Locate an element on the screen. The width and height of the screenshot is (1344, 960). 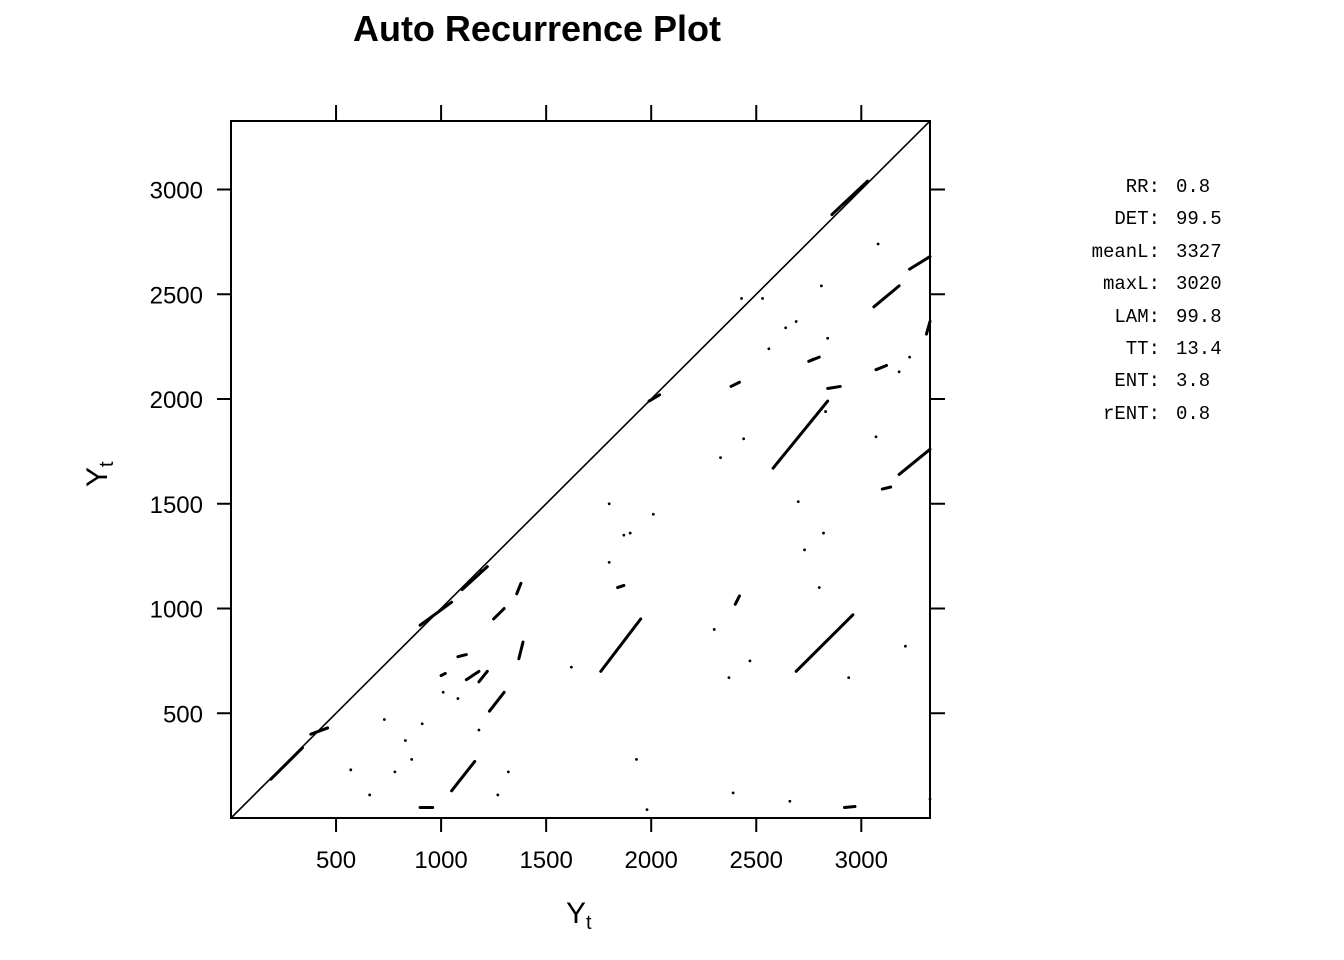
x-tick-label: 2000 is located at coordinates (651, 860).